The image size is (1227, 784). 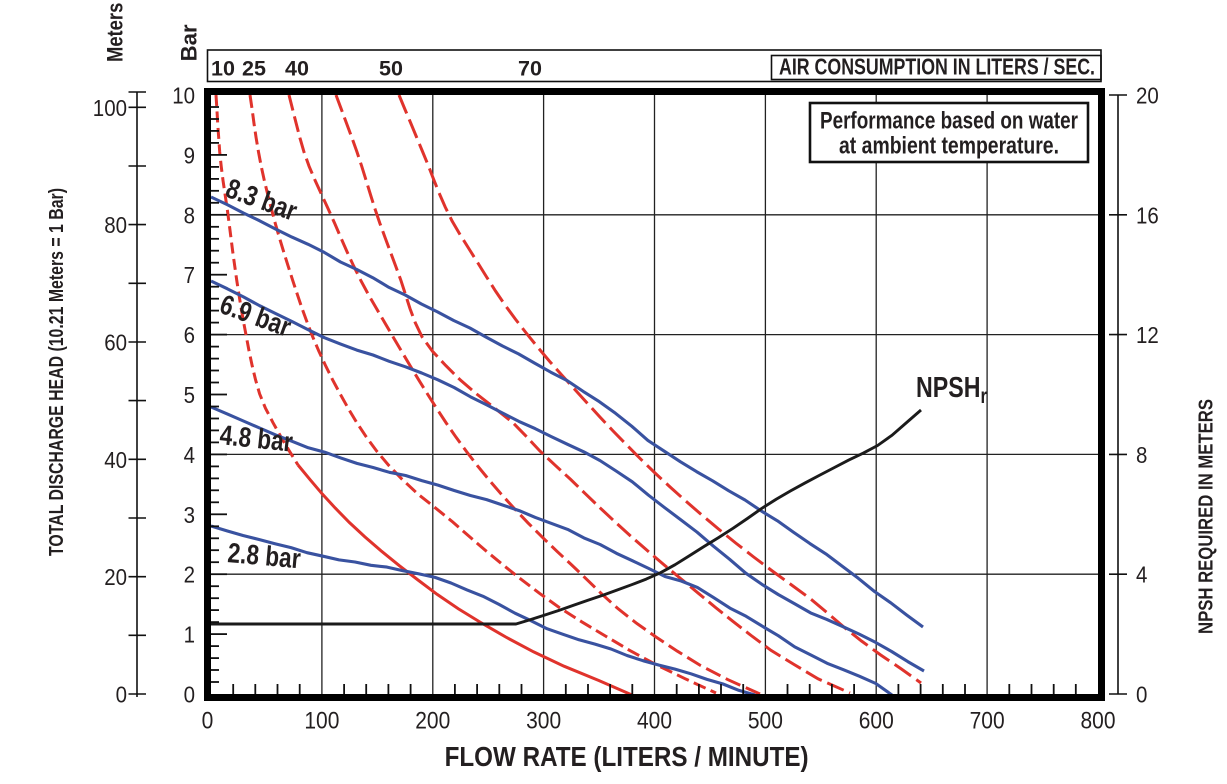 What do you see at coordinates (949, 121) in the screenshot?
I see `svg-text: Performance based on water` at bounding box center [949, 121].